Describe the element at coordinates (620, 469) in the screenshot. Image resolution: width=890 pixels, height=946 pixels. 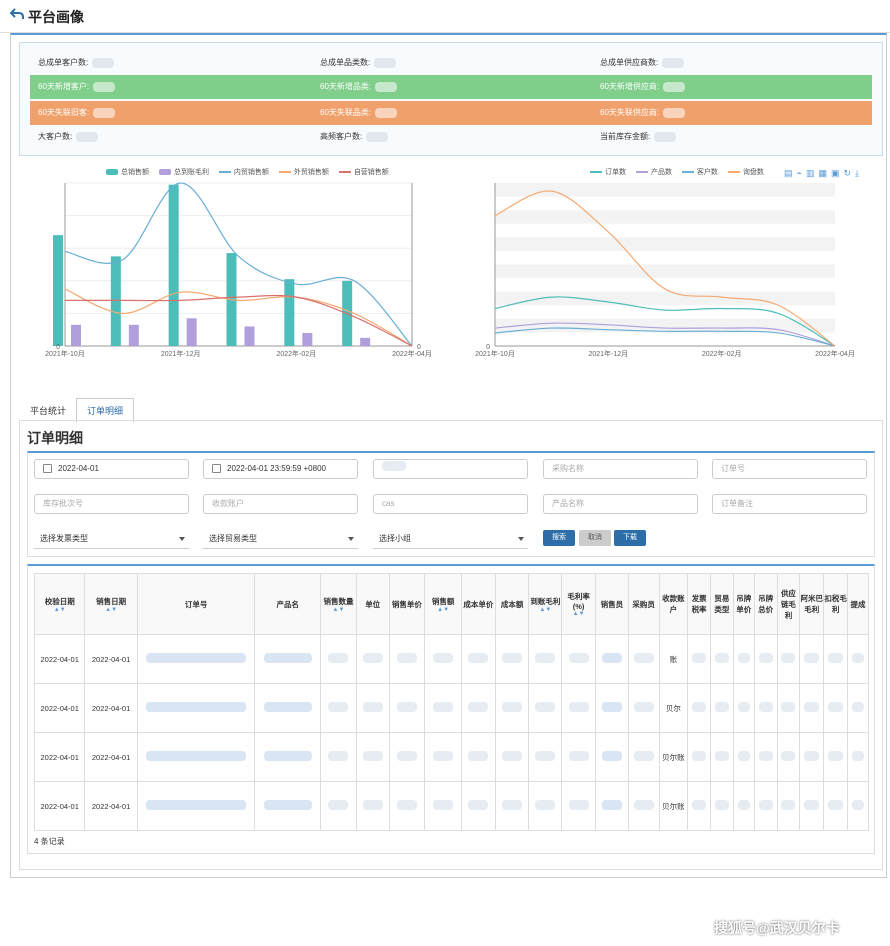
I see `purchase-name-input: 采购名称` at that location.